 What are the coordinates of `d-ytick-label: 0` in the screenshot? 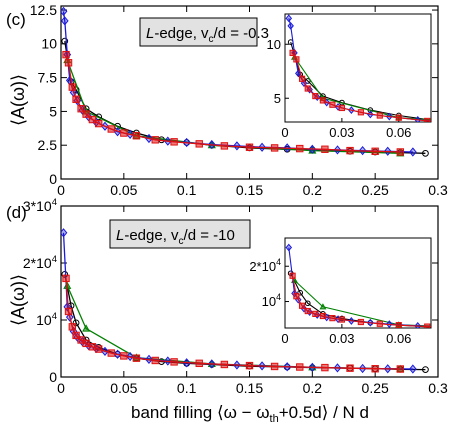 It's located at (53, 377).